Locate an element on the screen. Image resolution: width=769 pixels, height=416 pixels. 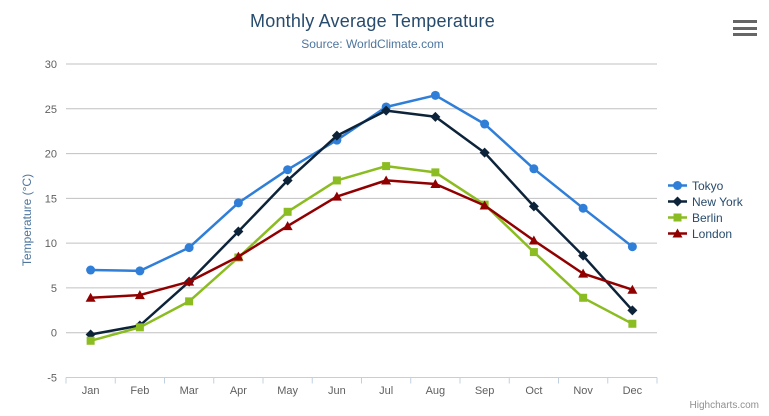
legend-label: New York is located at coordinates (717, 201).